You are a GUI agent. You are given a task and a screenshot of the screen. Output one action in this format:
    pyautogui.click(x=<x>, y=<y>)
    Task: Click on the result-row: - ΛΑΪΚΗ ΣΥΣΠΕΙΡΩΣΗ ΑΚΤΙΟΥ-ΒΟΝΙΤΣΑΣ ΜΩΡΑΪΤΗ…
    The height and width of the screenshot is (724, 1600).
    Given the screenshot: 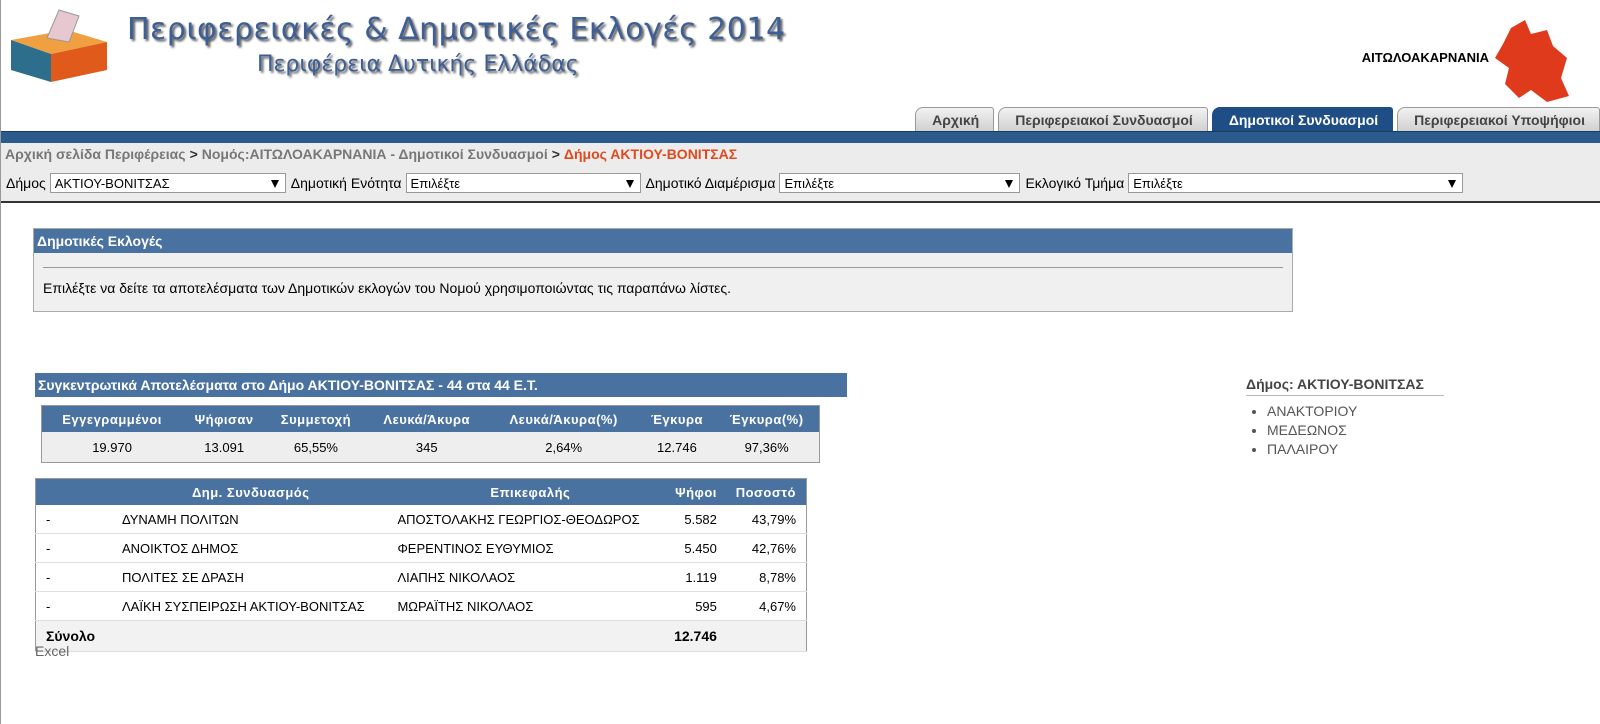 What is the action you would take?
    pyautogui.click(x=421, y=606)
    